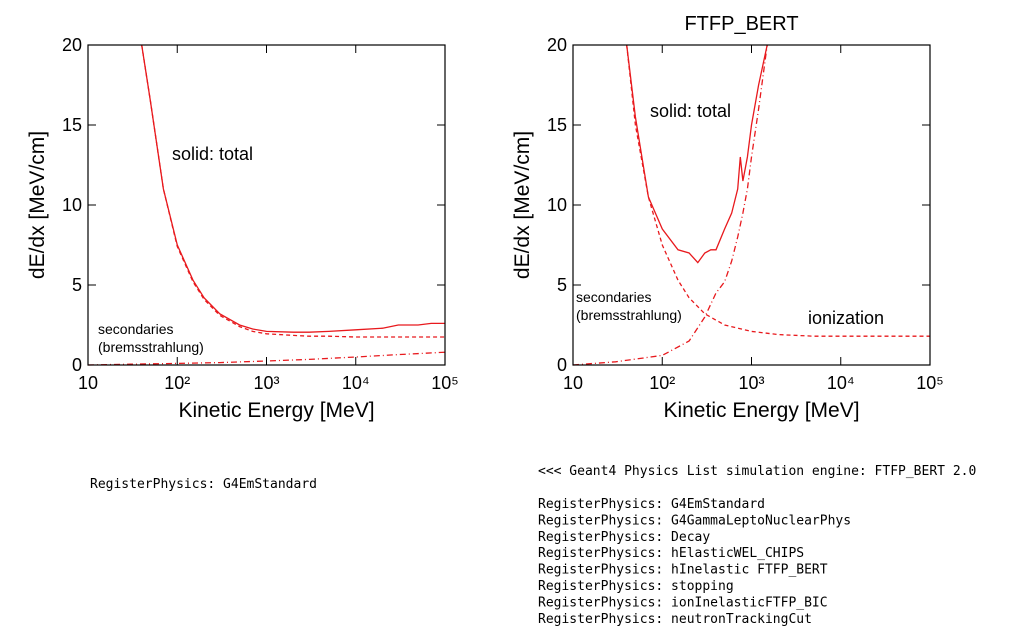 Image resolution: width=1024 pixels, height=639 pixels. What do you see at coordinates (846, 318) in the screenshot?
I see `annotation: ionization` at bounding box center [846, 318].